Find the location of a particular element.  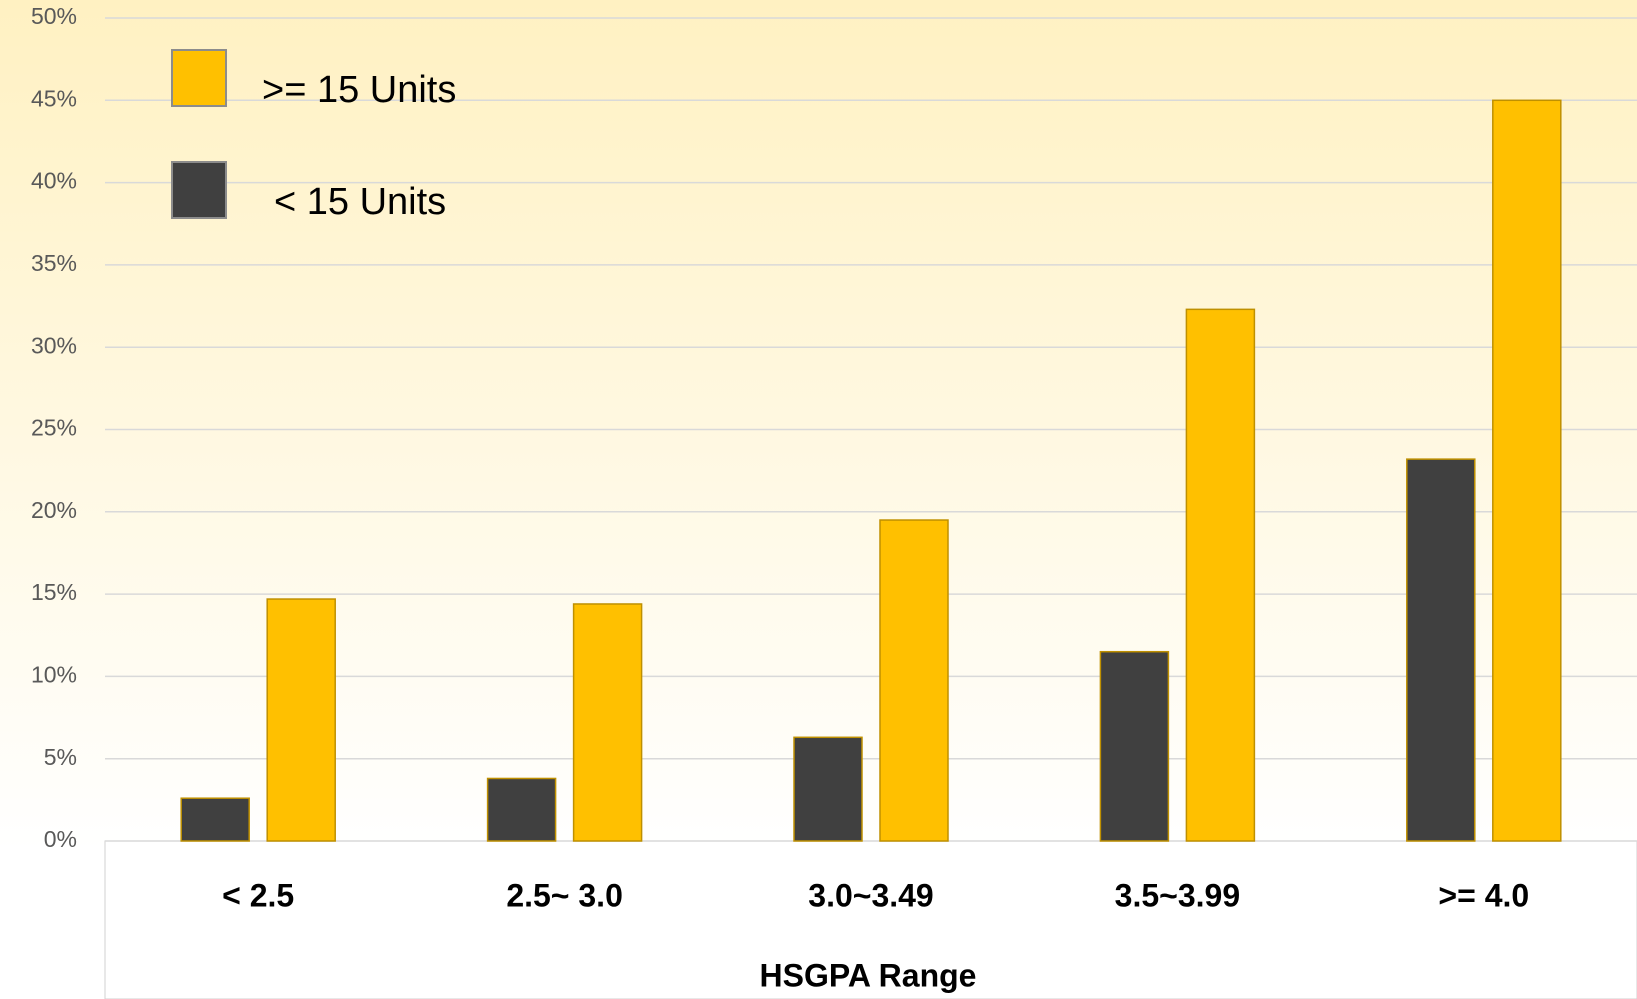

y-tick-label: 5% is located at coordinates (60, 757).